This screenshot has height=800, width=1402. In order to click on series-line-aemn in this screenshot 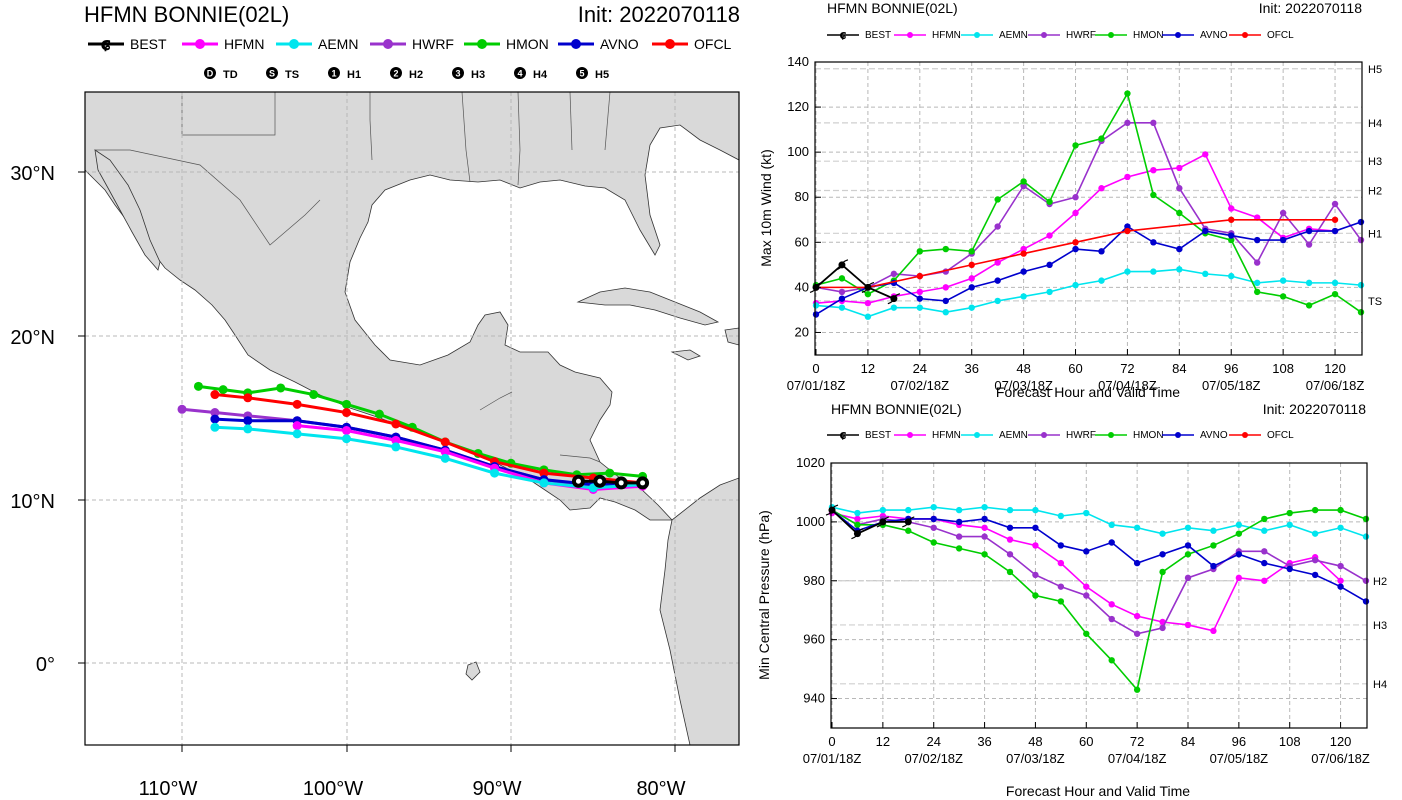, I will do `click(1099, 522)`.